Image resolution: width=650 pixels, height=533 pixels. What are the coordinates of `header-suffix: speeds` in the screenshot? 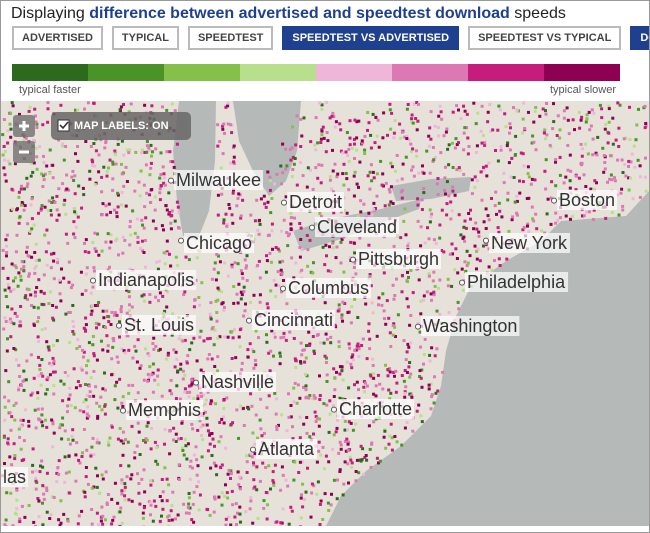 It's located at (540, 13).